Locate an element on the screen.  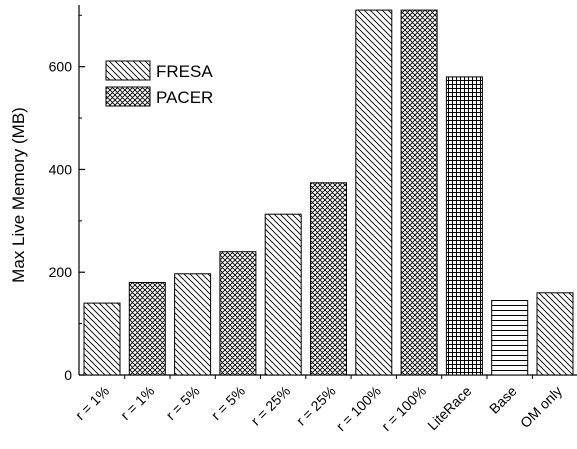
x-tick-label: OM only is located at coordinates (541, 407).